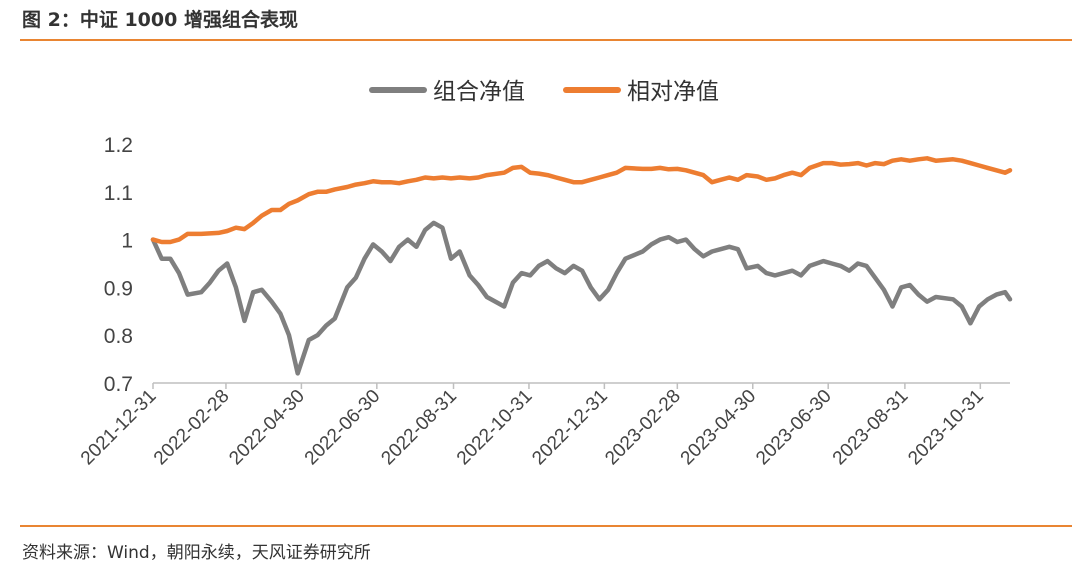 This screenshot has height=573, width=1080. Describe the element at coordinates (581, 200) in the screenshot. I see `series-line` at that location.